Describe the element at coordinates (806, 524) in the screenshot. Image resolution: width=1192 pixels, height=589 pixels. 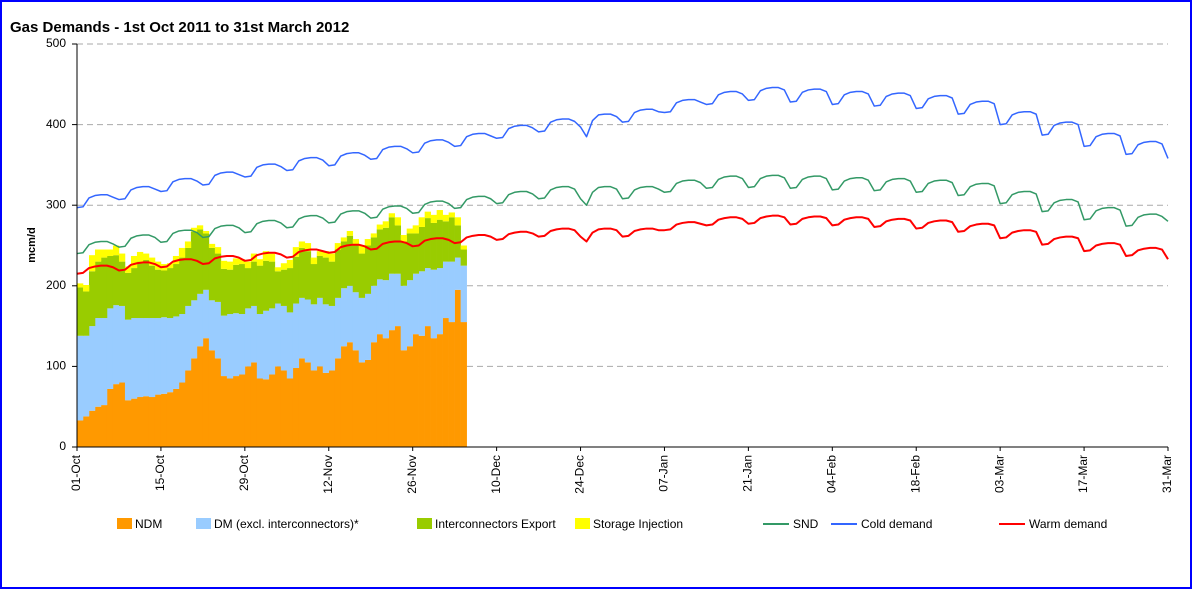
I see `legend-label: SND` at that location.